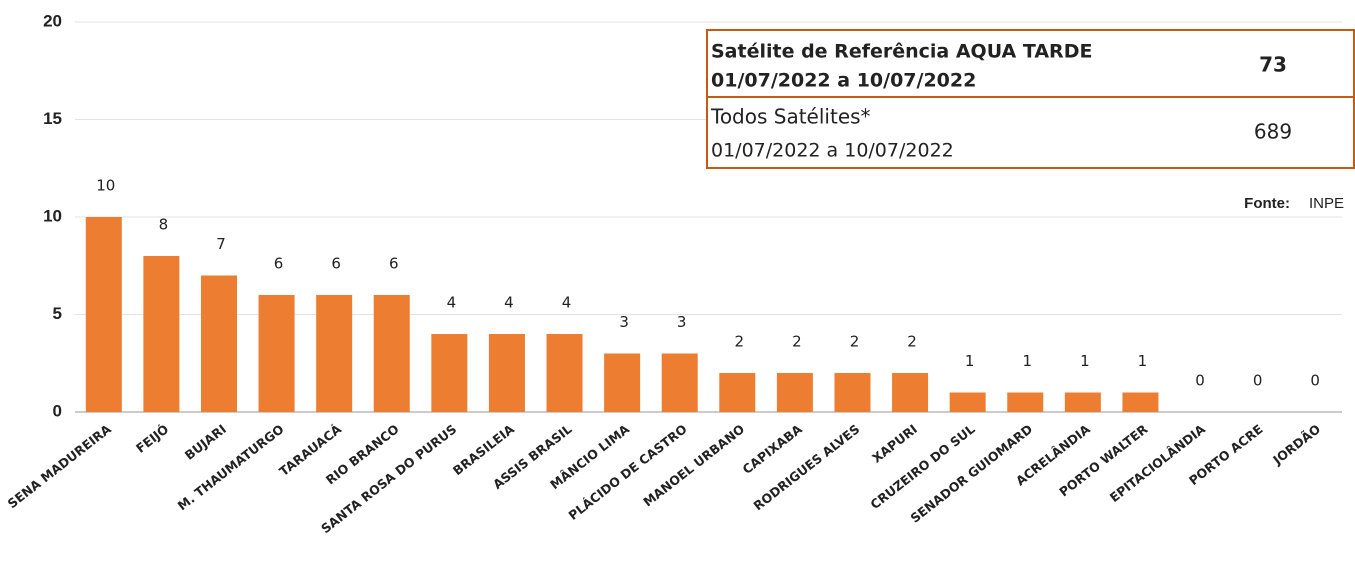 The height and width of the screenshot is (569, 1355). I want to click on x-tick-label: EPITACIOLÂNDIA, so click(1158, 463).